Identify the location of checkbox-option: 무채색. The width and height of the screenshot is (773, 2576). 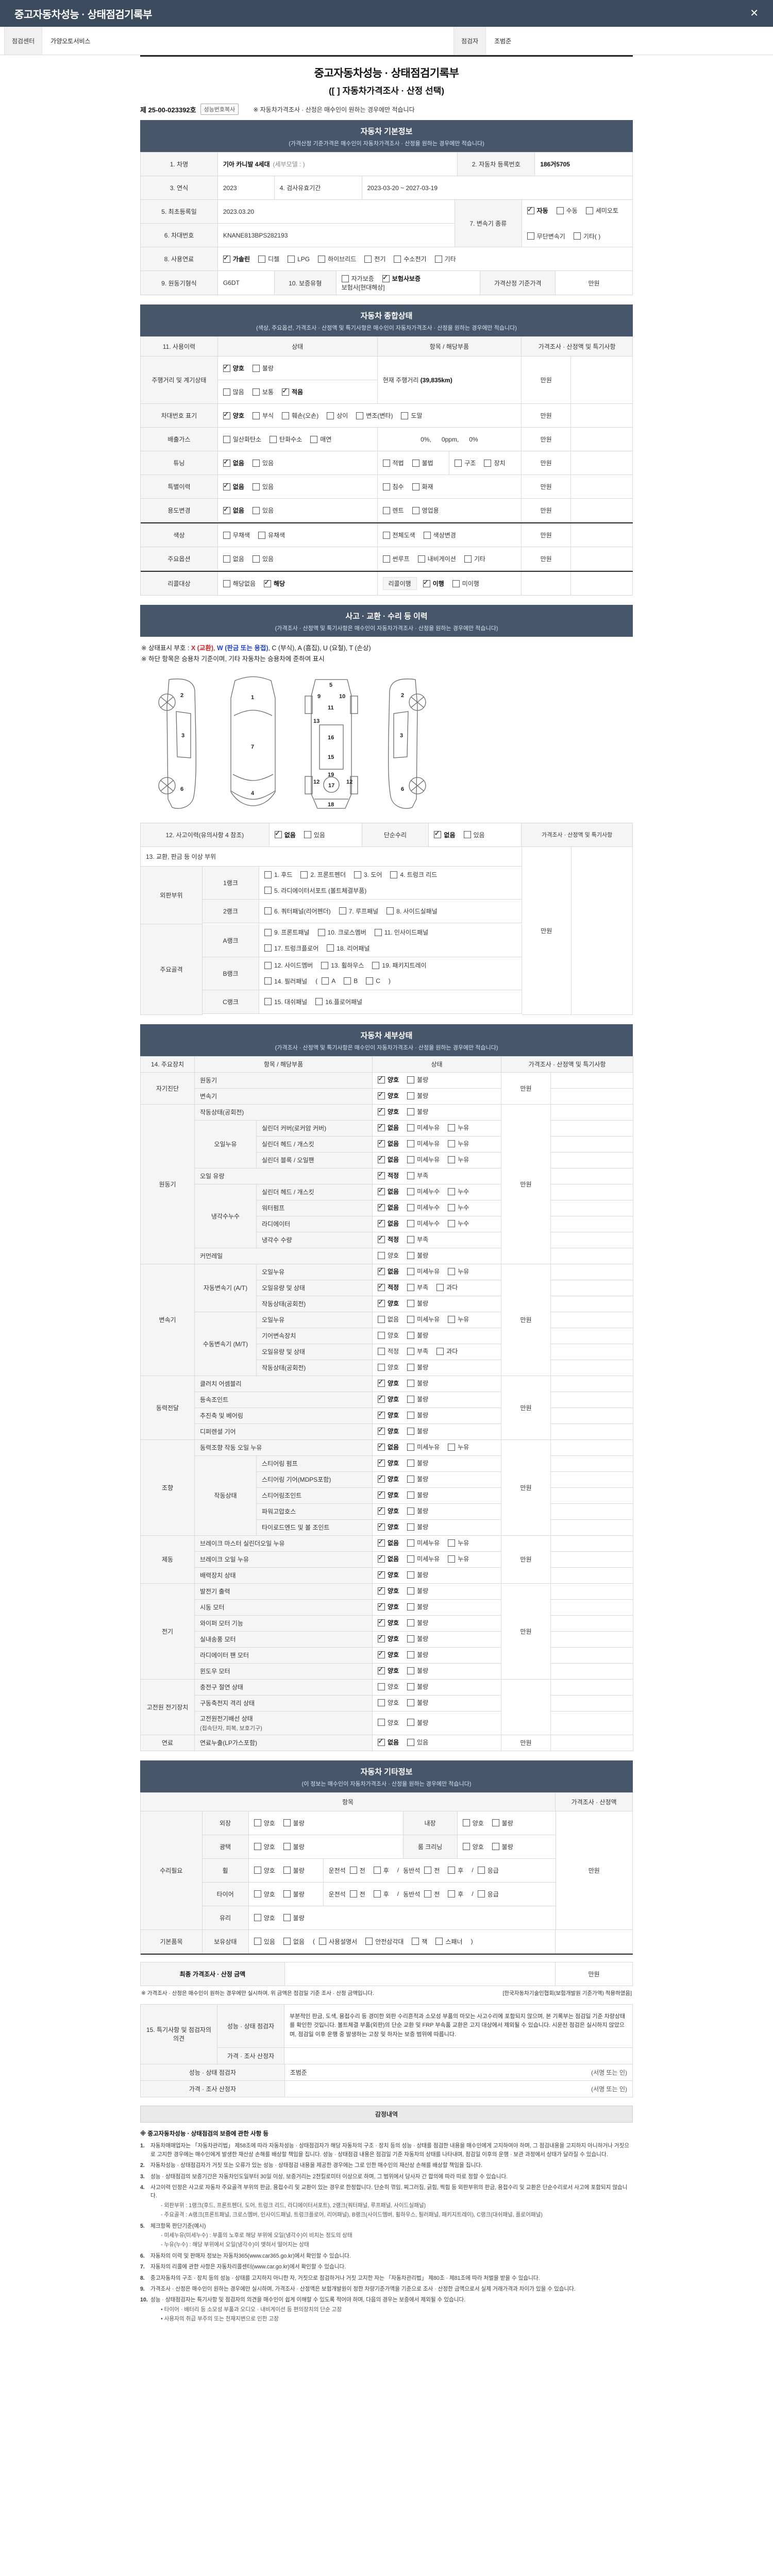
(236, 535).